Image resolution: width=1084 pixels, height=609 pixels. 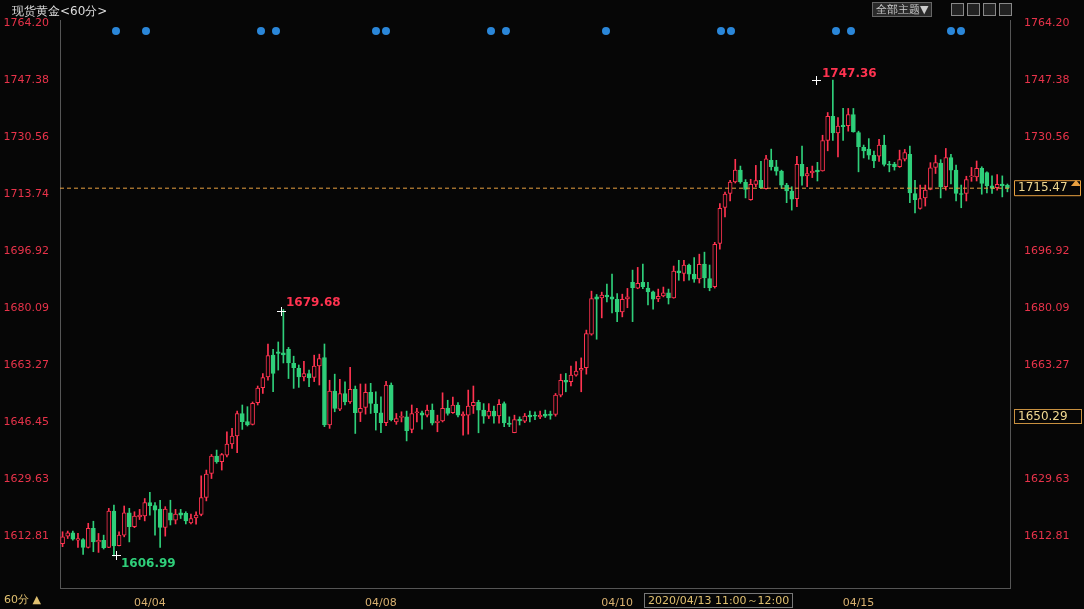 I want to click on y-tick-label: 1696.92, so click(x=26, y=250).